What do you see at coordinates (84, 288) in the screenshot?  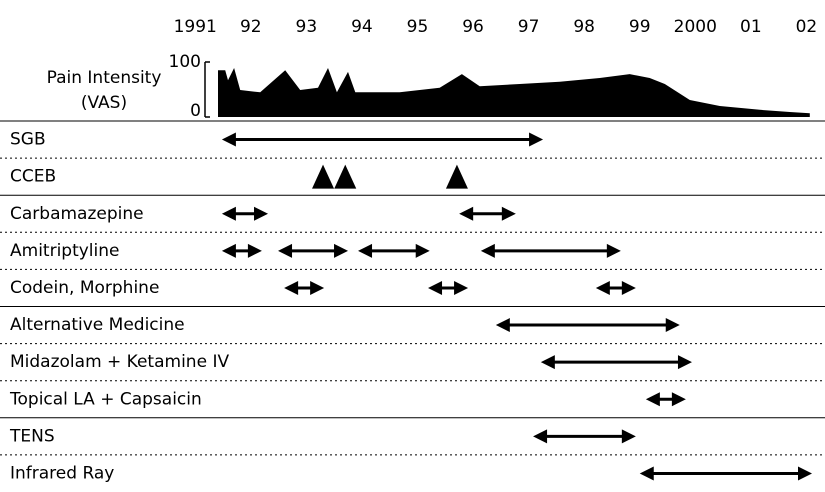 I see `row-label: Codein, Morphine` at bounding box center [84, 288].